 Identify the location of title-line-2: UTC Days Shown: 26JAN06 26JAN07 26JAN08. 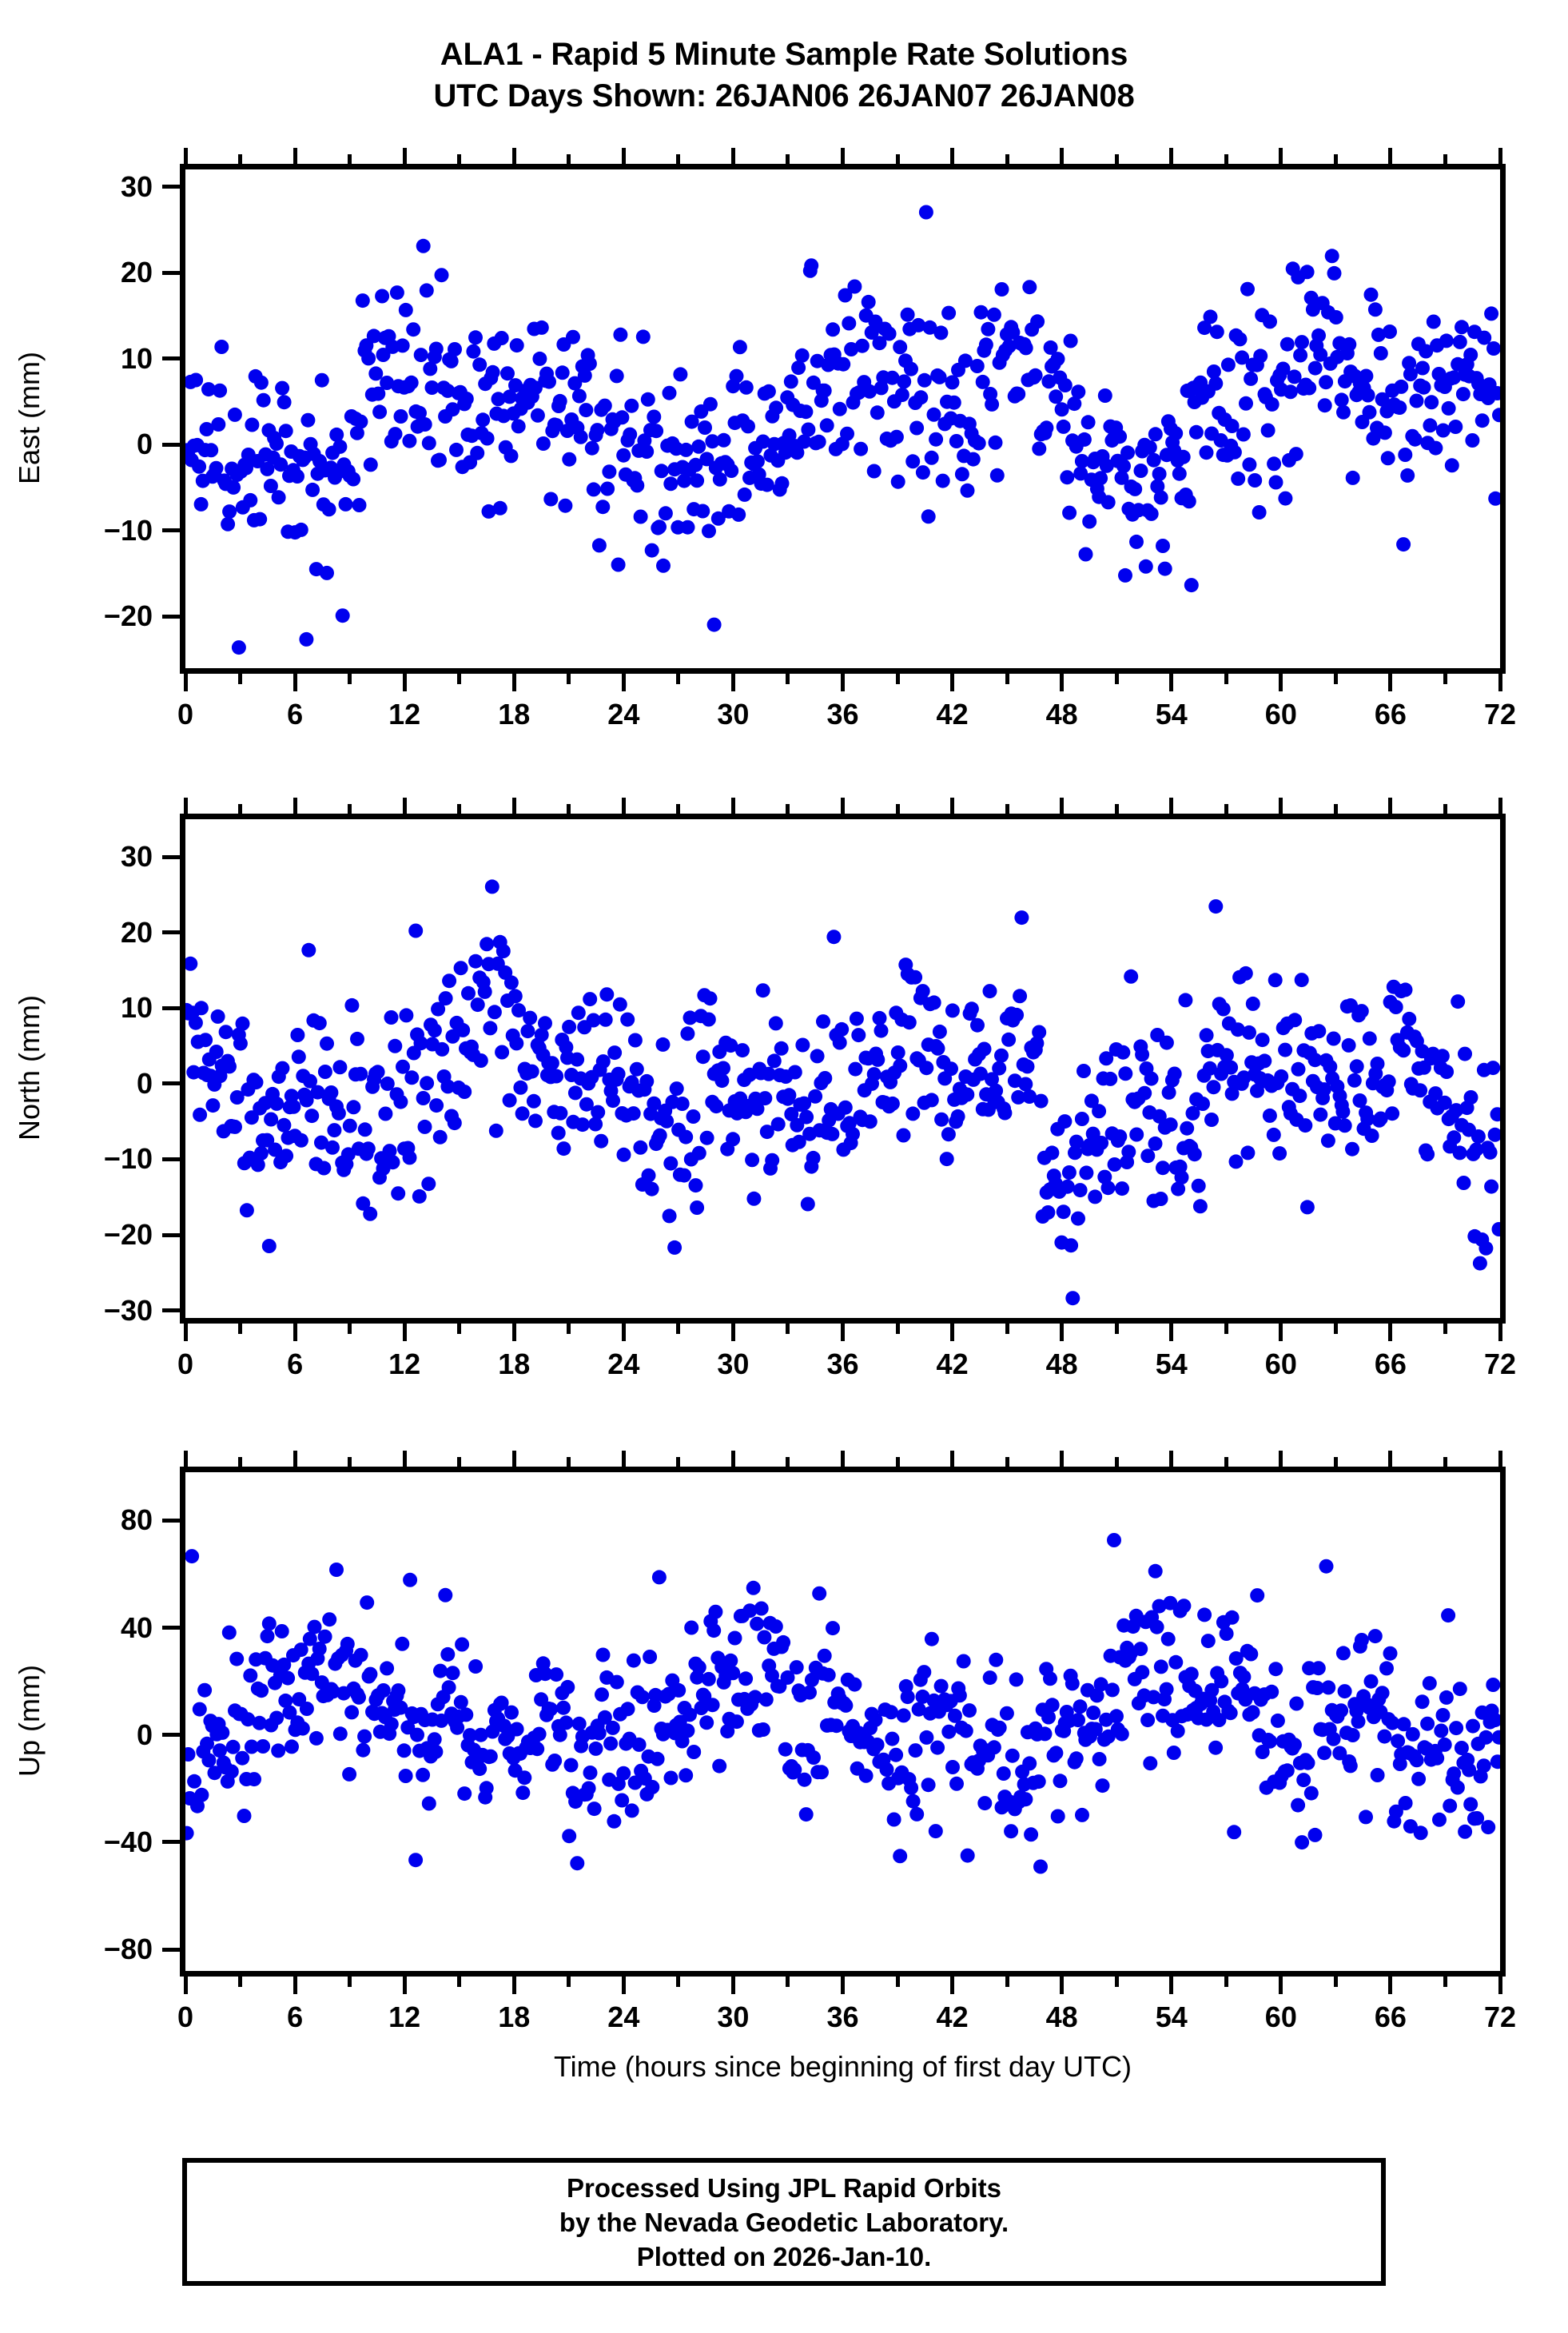
(784, 95).